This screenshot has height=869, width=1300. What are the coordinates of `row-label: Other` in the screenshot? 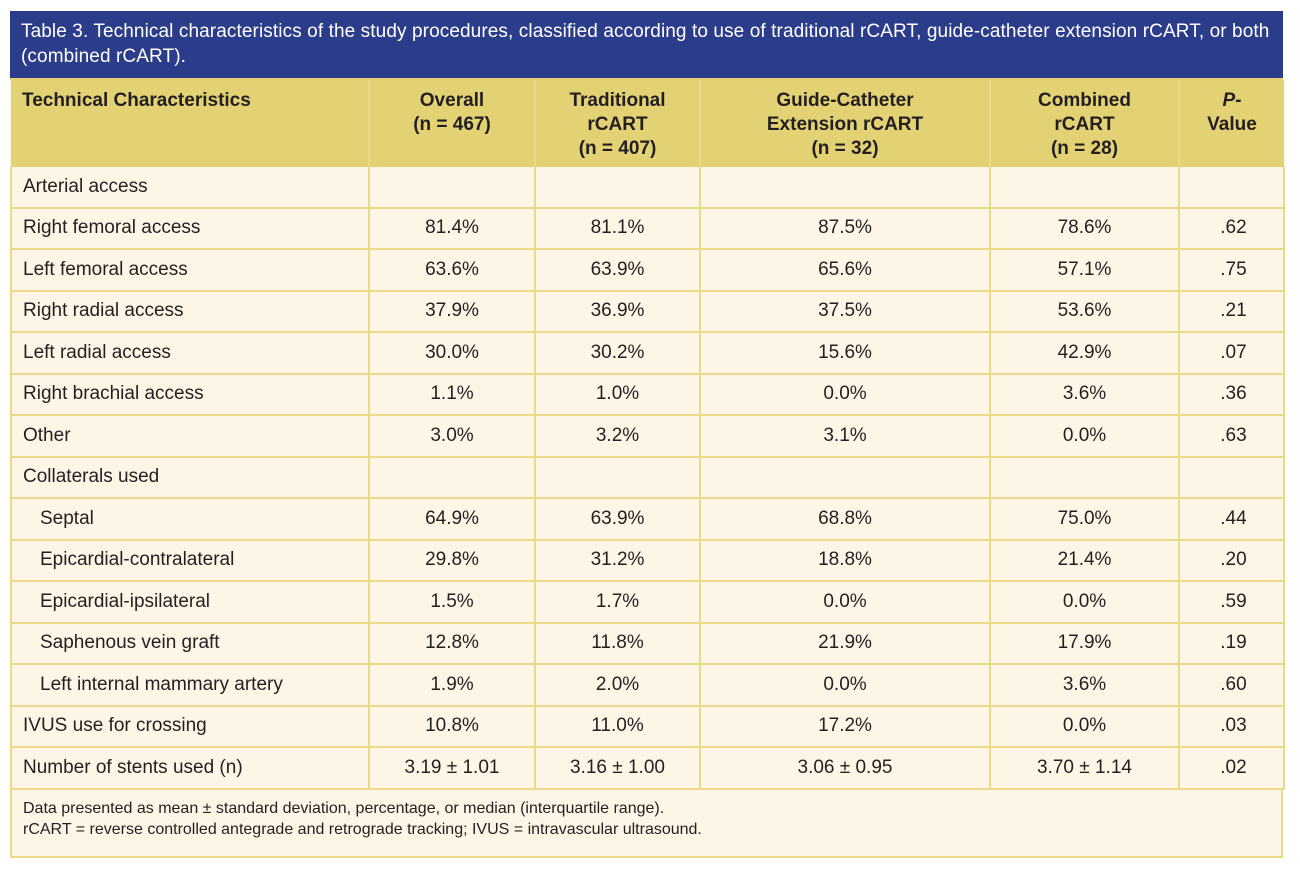 It's located at (190, 436).